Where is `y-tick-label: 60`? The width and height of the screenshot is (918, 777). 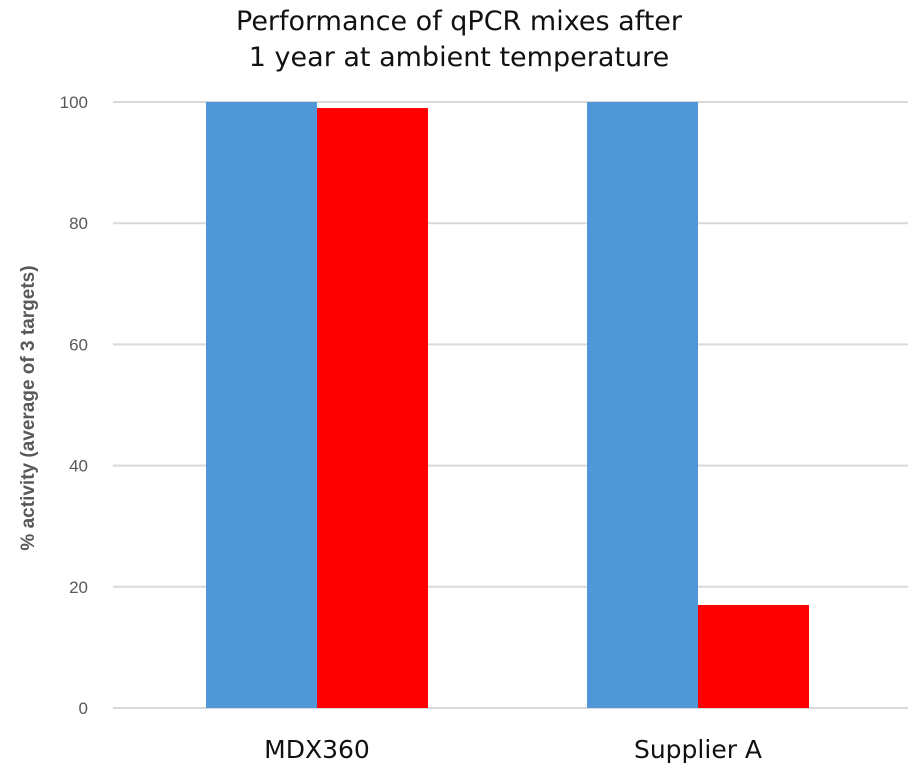 y-tick-label: 60 is located at coordinates (78, 344).